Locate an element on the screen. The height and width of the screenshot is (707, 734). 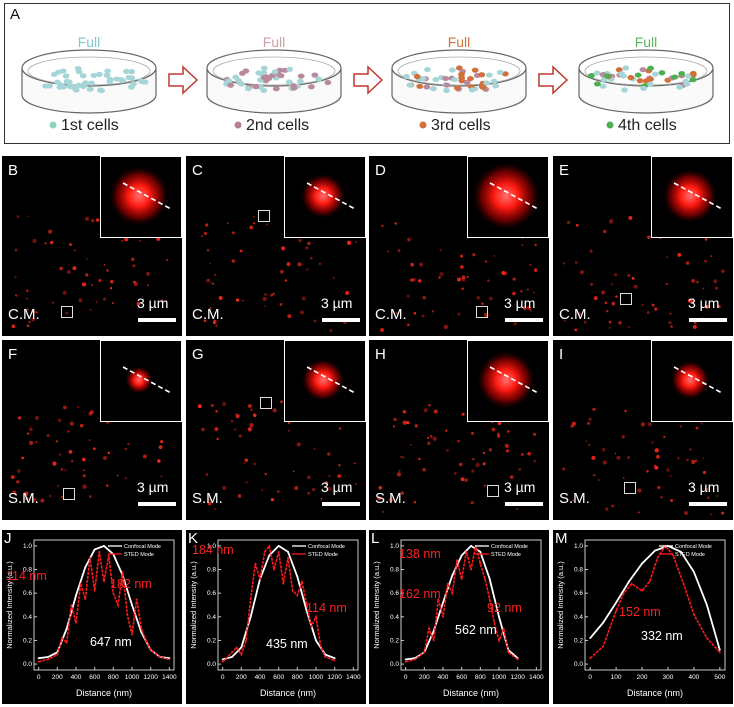
cells-legend-dot is located at coordinates (423, 125).